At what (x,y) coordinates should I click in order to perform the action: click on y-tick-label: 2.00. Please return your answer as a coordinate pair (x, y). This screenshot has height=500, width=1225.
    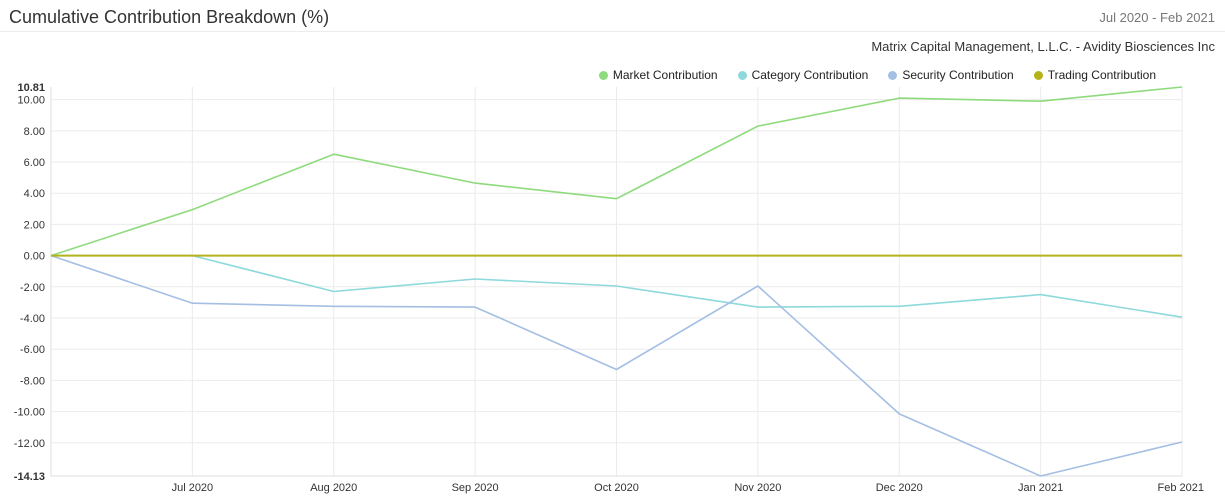
    Looking at the image, I should click on (34, 225).